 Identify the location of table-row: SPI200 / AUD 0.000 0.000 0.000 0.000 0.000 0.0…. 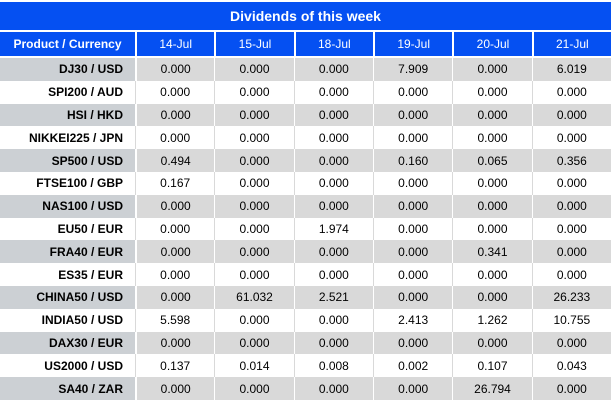
(305, 92).